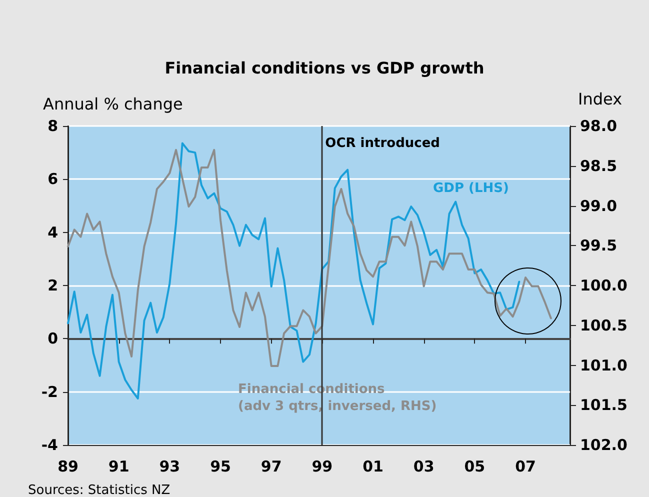 This screenshot has height=497, width=649. Describe the element at coordinates (53, 232) in the screenshot. I see `y-tick-label: 4` at that location.